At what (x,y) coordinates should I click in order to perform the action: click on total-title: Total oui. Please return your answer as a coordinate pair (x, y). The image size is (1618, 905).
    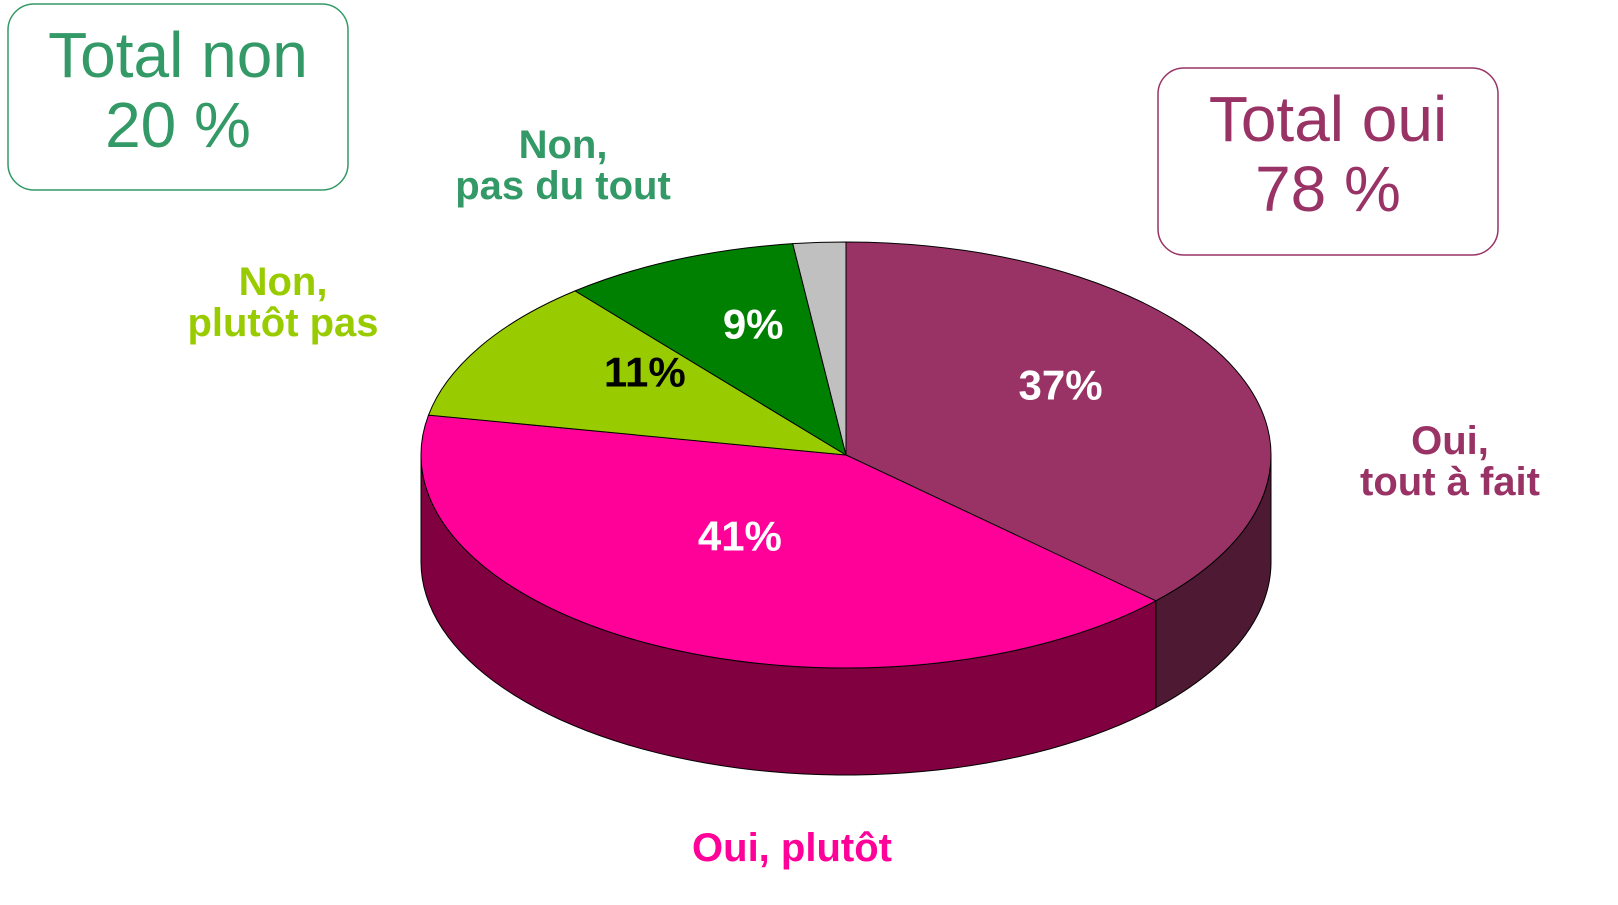
    Looking at the image, I should click on (1328, 119).